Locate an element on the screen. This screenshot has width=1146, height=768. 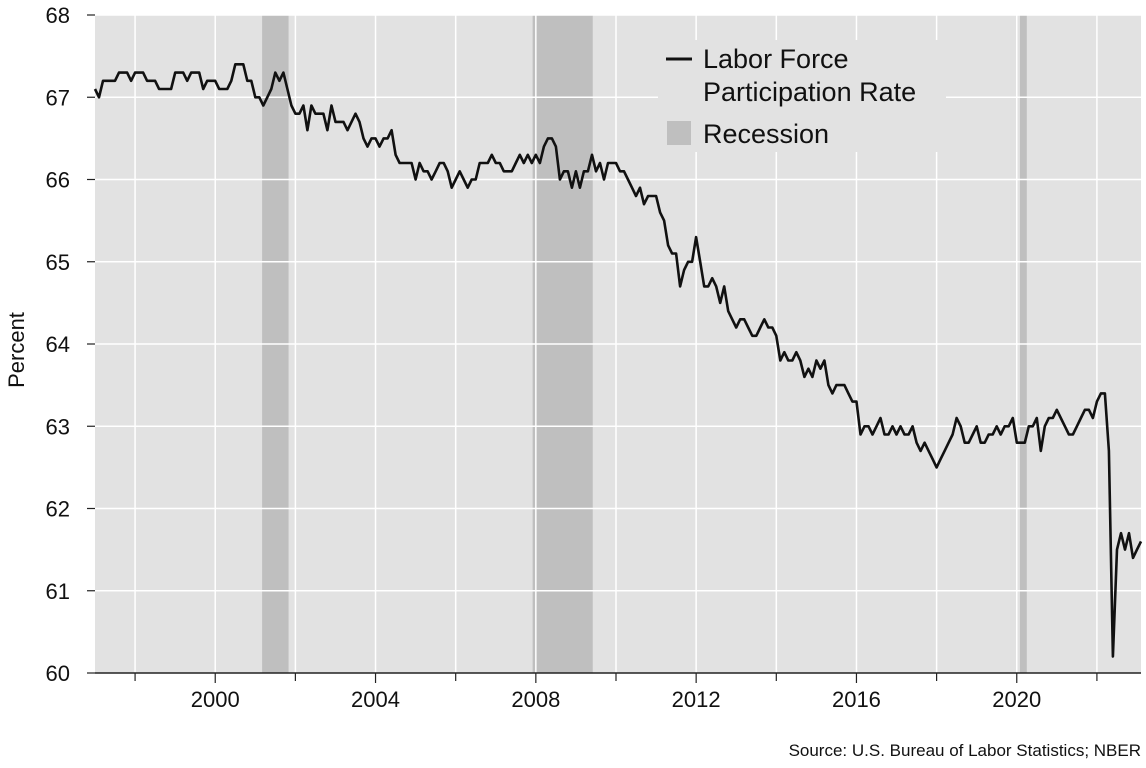
x-tick-label: 2008 is located at coordinates (535, 699).